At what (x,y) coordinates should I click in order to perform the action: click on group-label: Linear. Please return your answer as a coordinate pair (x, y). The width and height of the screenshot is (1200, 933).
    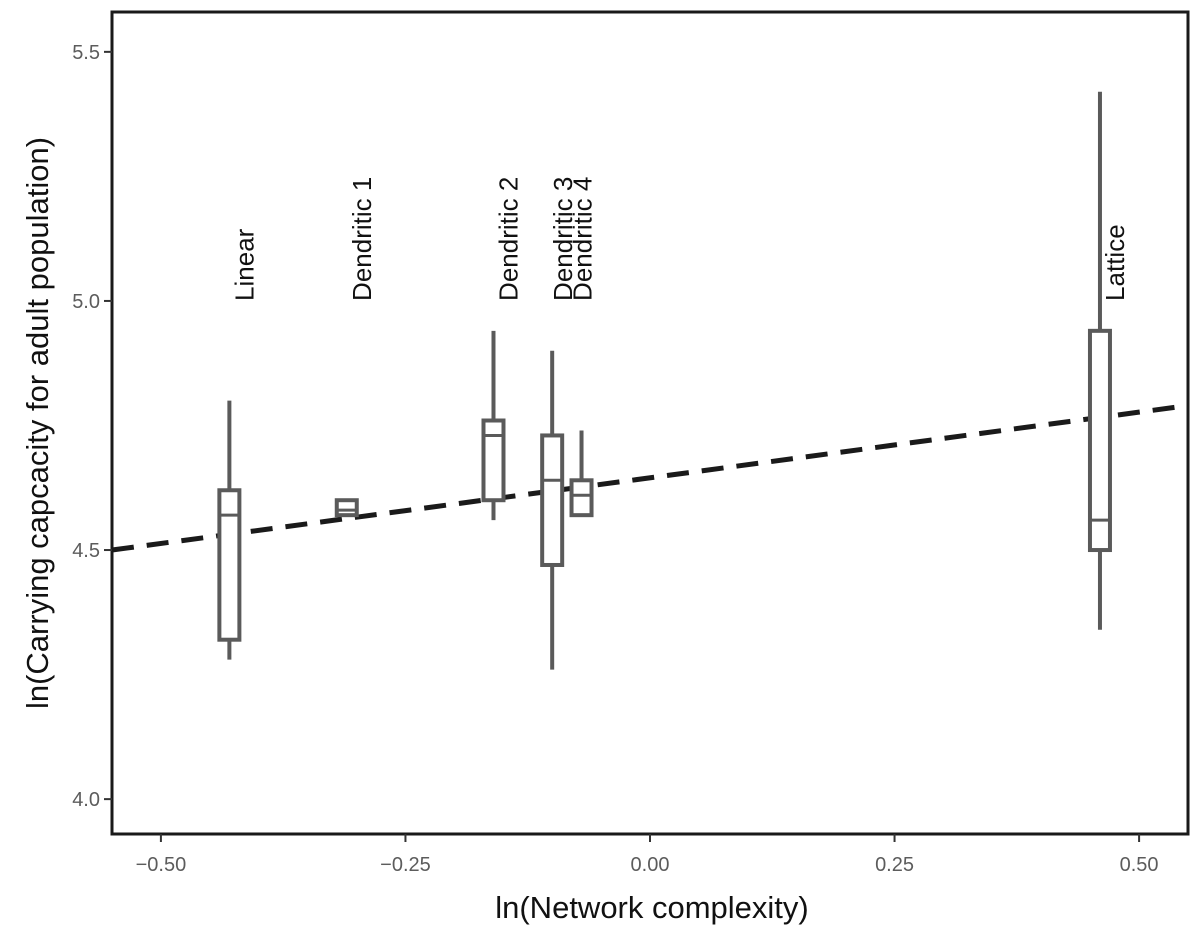
    Looking at the image, I should click on (244, 264).